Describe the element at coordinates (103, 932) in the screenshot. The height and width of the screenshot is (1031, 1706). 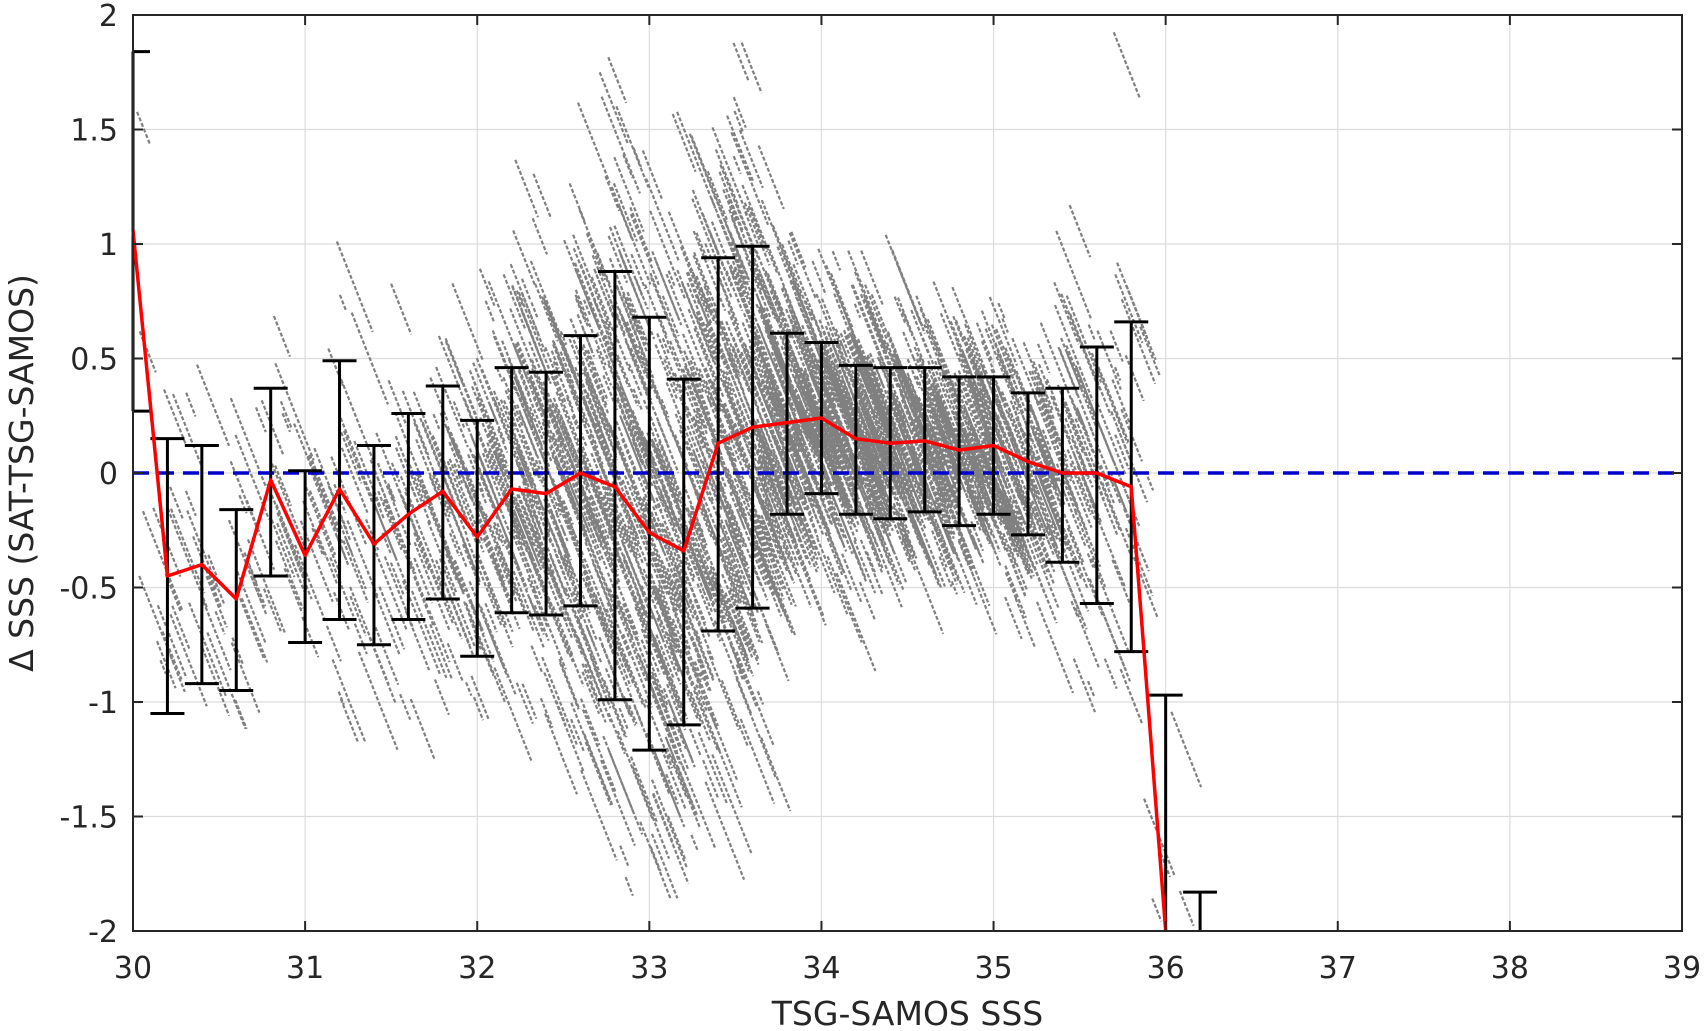
I see `y-tick-label: -2` at that location.